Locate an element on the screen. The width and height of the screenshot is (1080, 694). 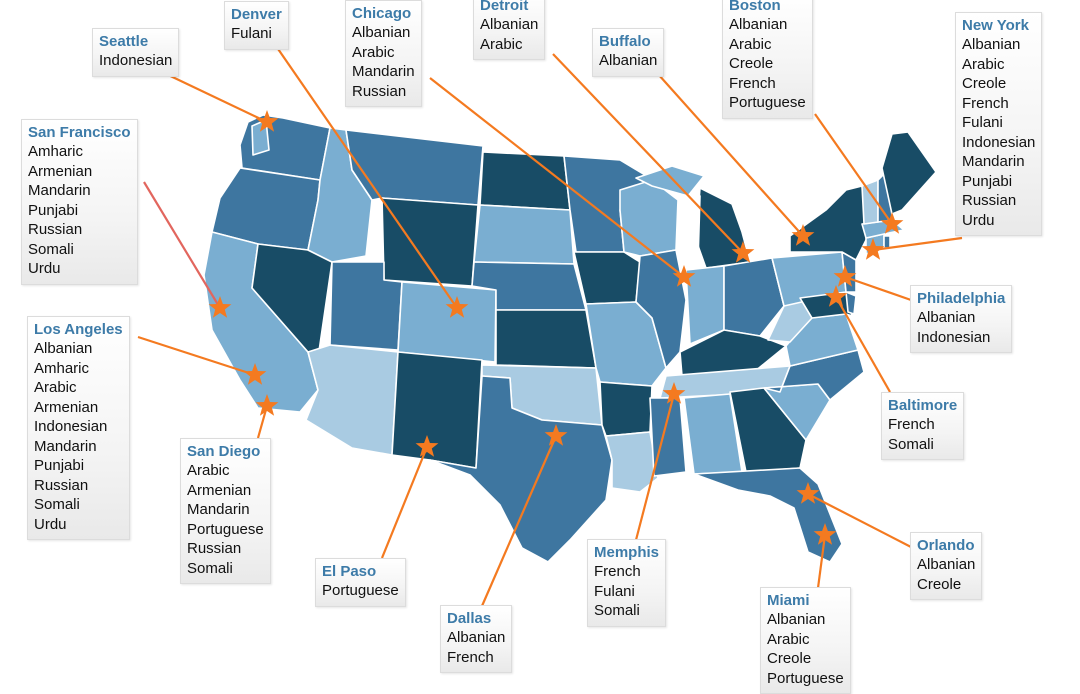
state-sd is located at coordinates (524, 234).